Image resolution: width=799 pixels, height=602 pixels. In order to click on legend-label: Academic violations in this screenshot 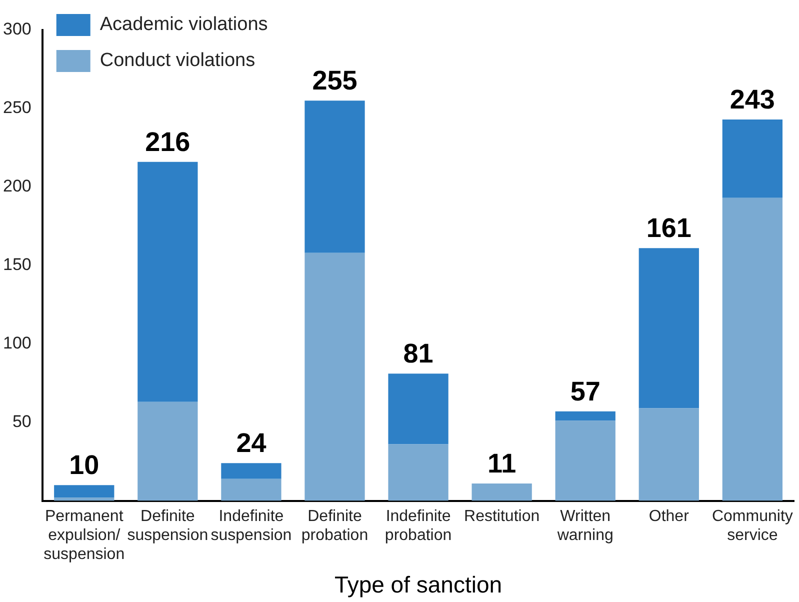, I will do `click(184, 25)`.